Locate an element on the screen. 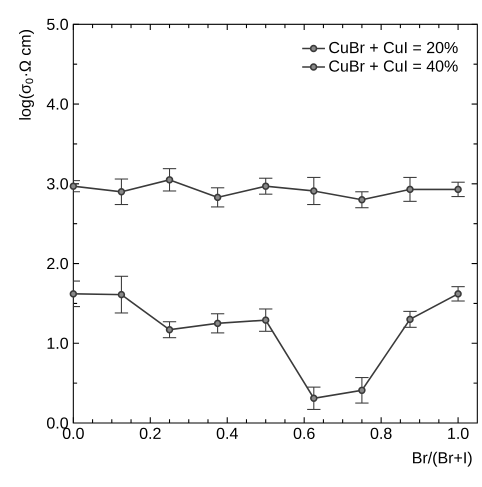 The width and height of the screenshot is (482, 487). x-tick-label: 0.6 is located at coordinates (304, 434).